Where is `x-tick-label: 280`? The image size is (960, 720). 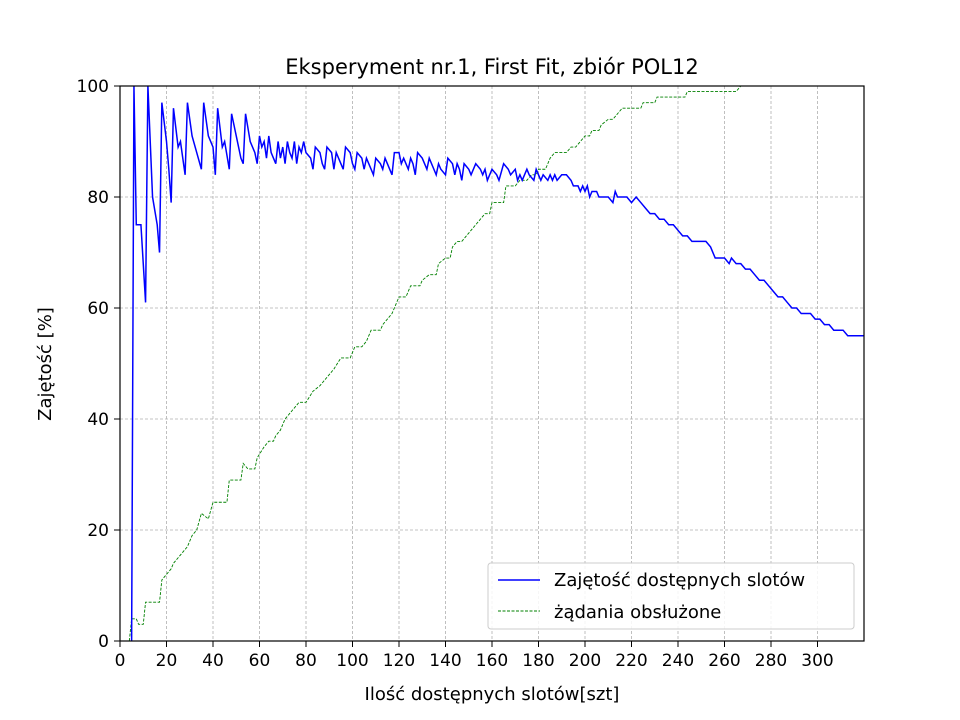 x-tick-label: 280 is located at coordinates (771, 661).